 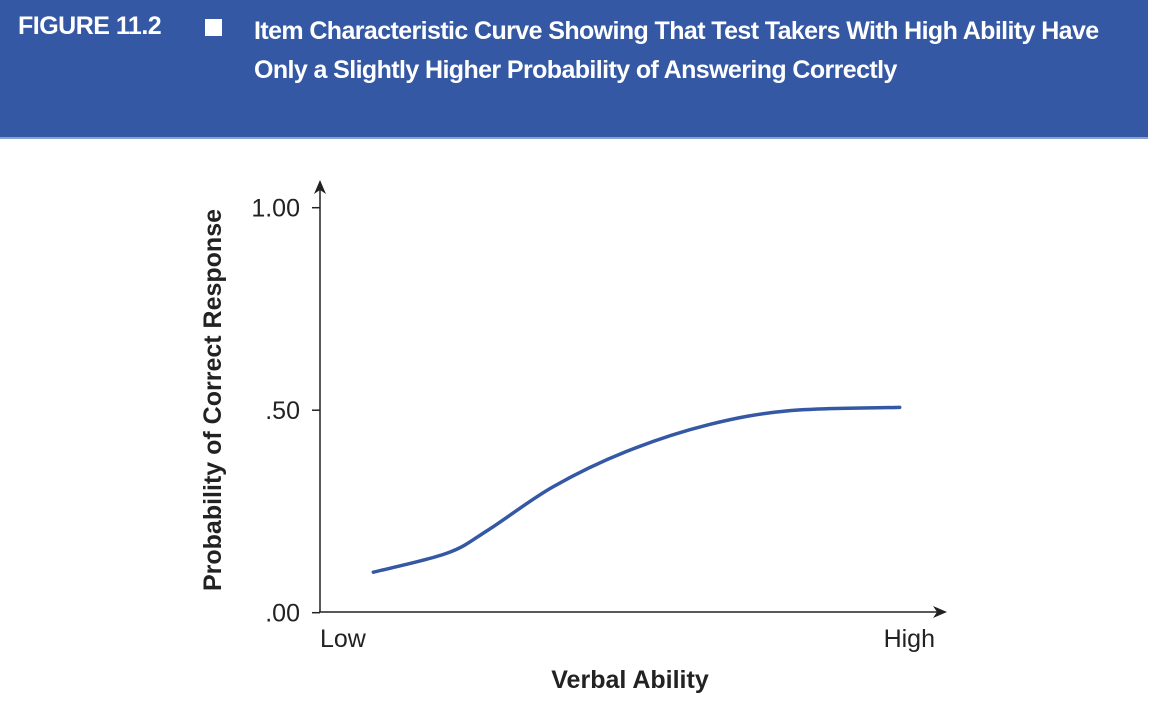 What do you see at coordinates (636, 489) in the screenshot?
I see `series-line` at bounding box center [636, 489].